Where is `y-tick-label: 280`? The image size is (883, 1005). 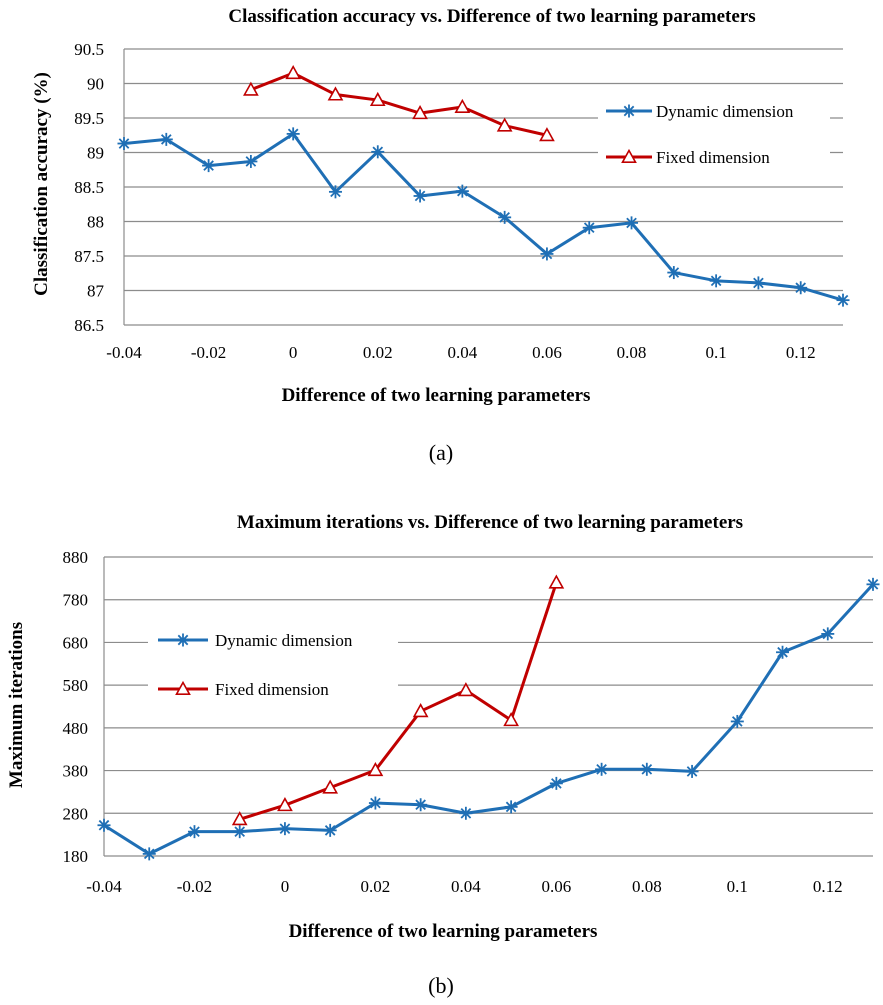
y-tick-label: 280 is located at coordinates (76, 813).